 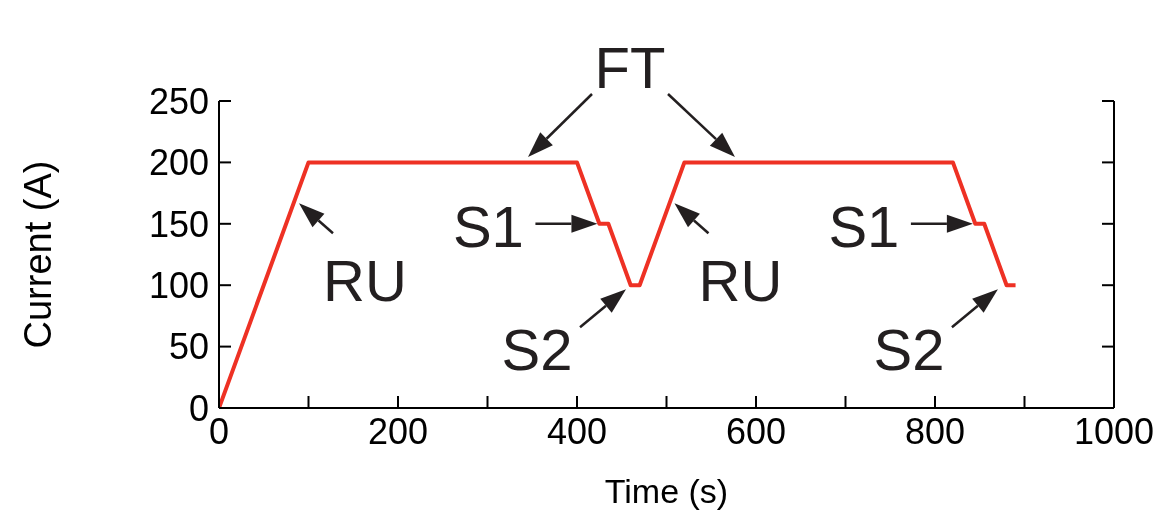 I want to click on y-tick-label: 100, so click(x=178, y=285).